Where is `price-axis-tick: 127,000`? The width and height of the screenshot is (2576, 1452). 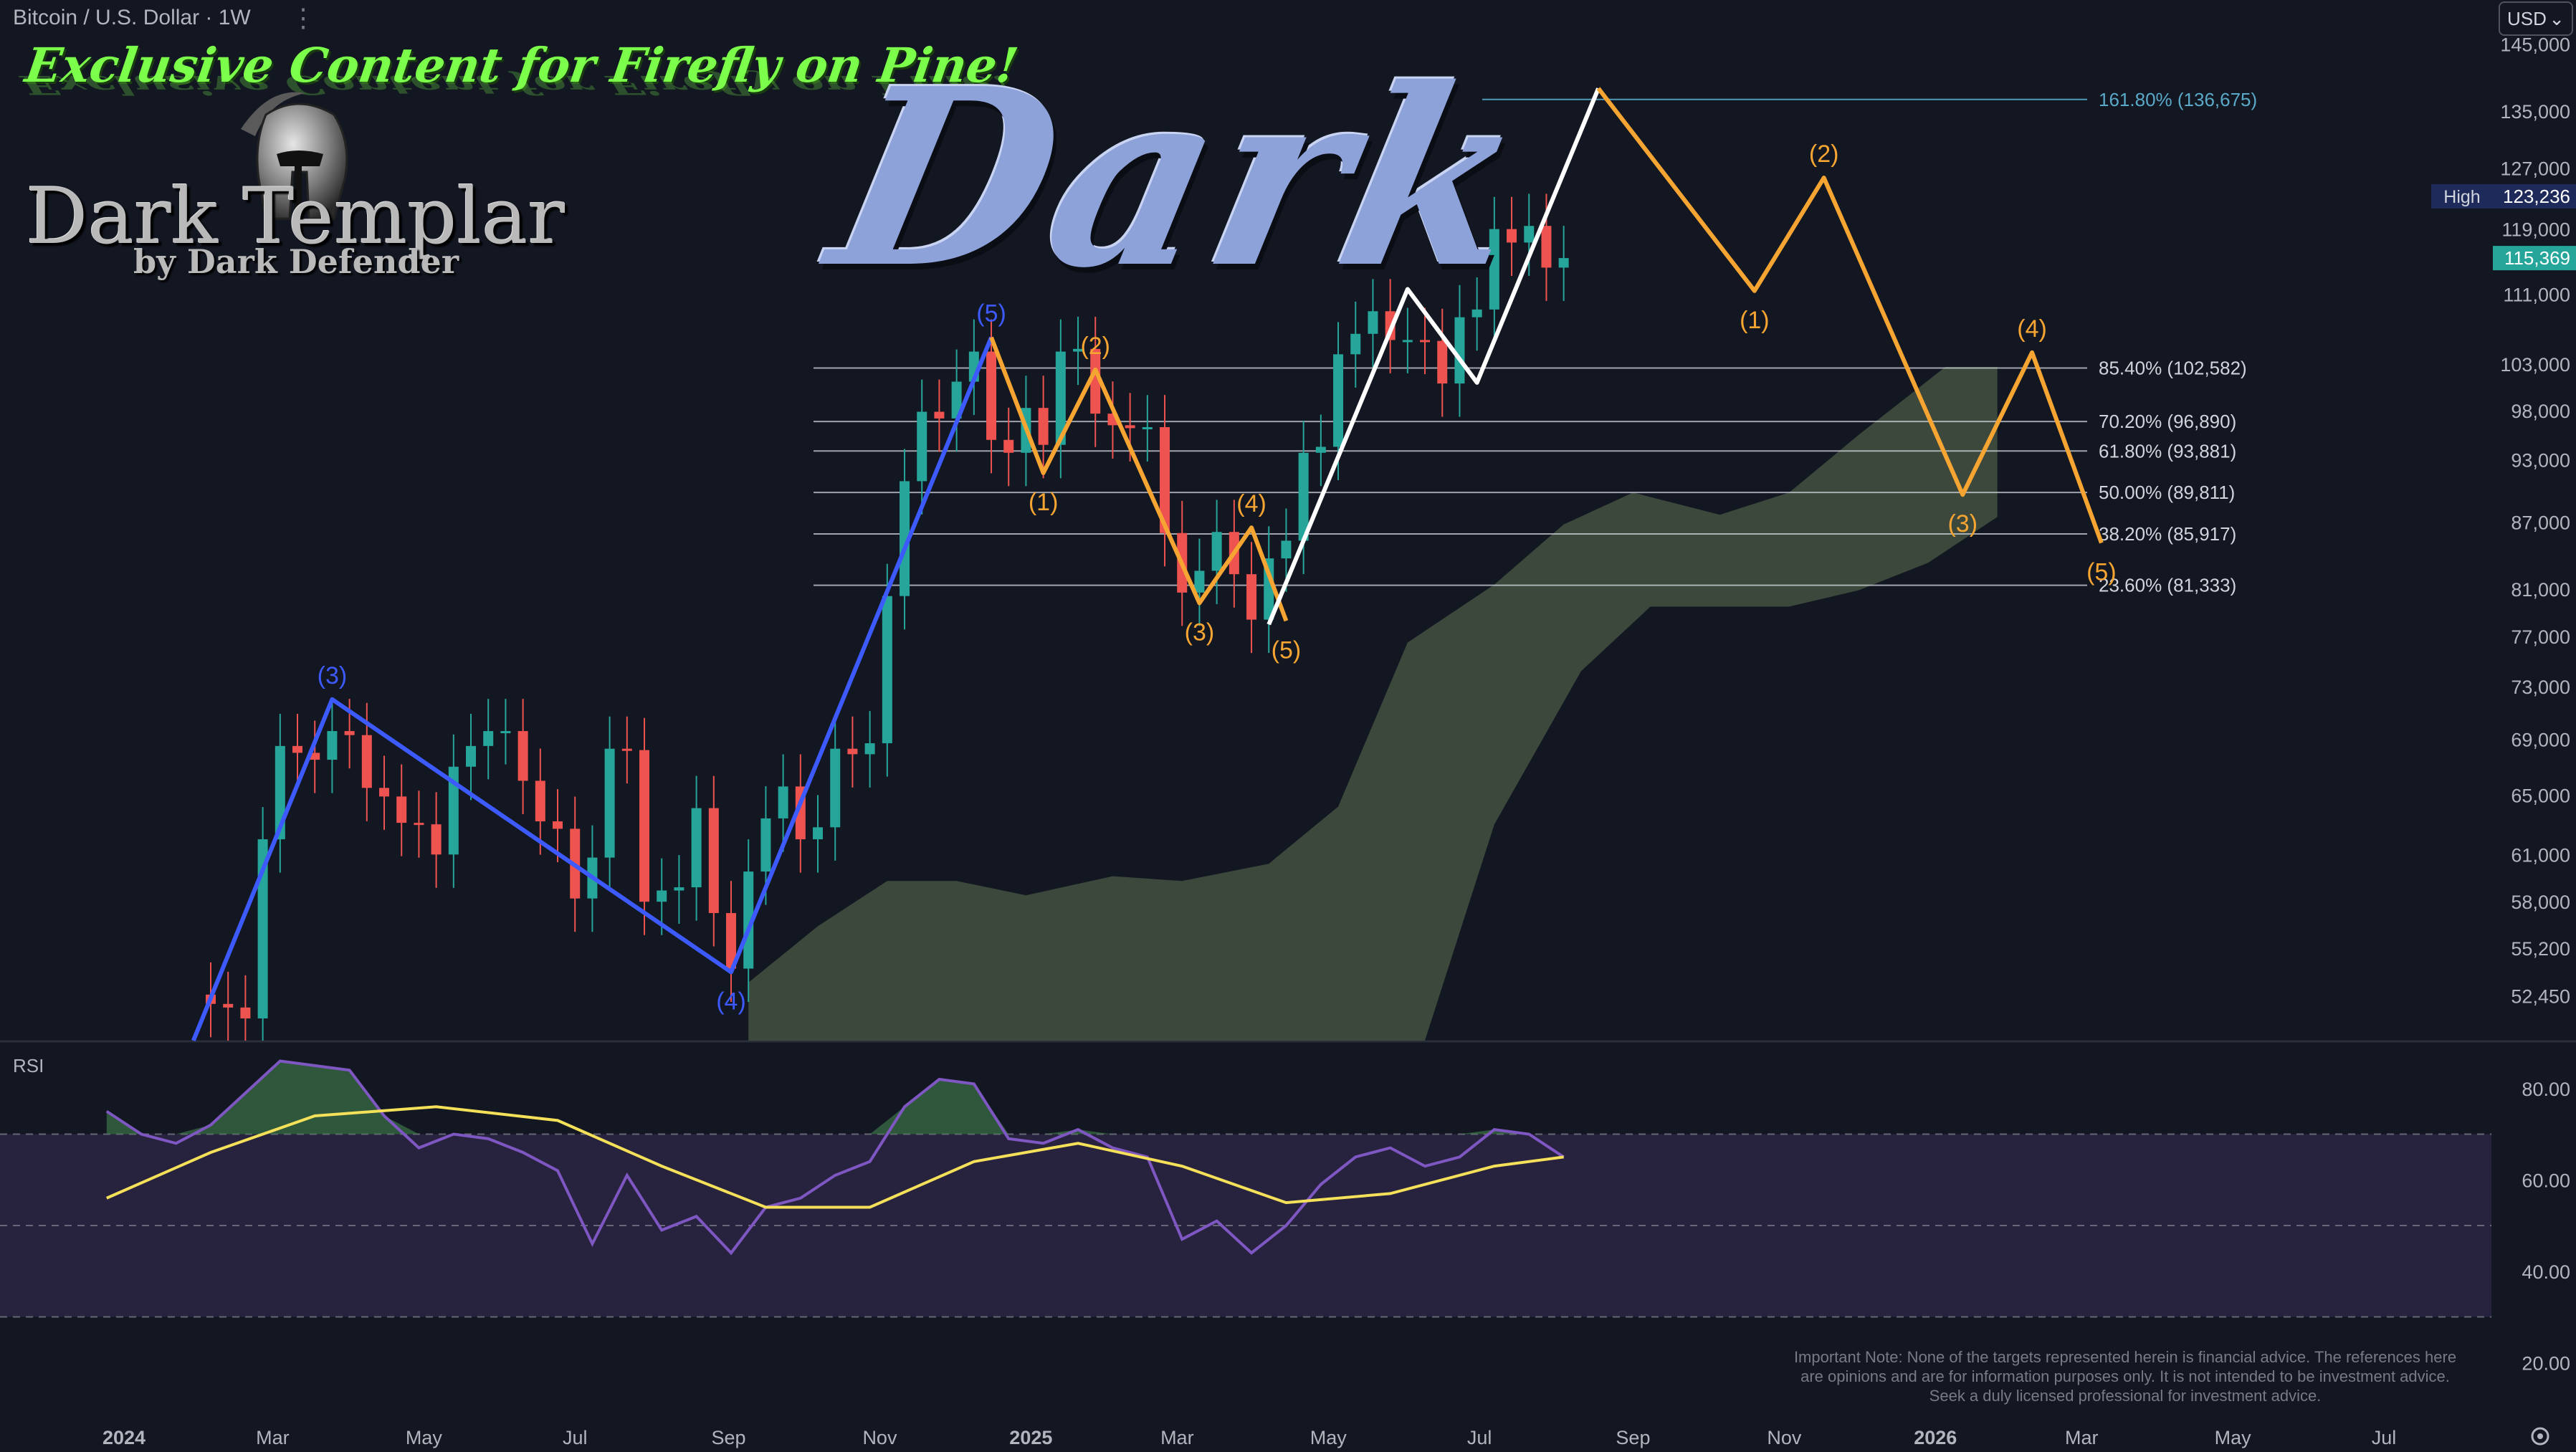
price-axis-tick: 127,000 is located at coordinates (2535, 169).